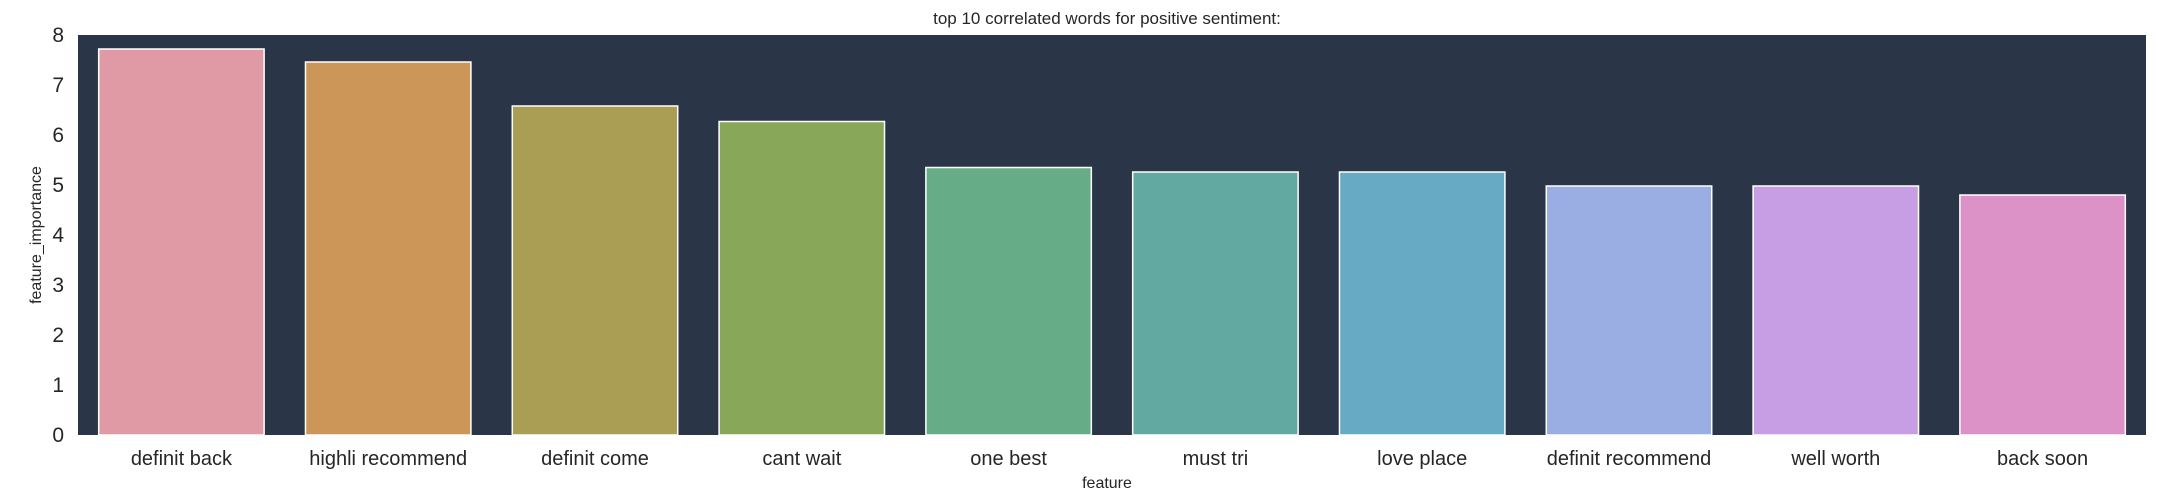 This screenshot has height=499, width=2158. Describe the element at coordinates (802, 278) in the screenshot. I see `bar-cant-wait` at that location.